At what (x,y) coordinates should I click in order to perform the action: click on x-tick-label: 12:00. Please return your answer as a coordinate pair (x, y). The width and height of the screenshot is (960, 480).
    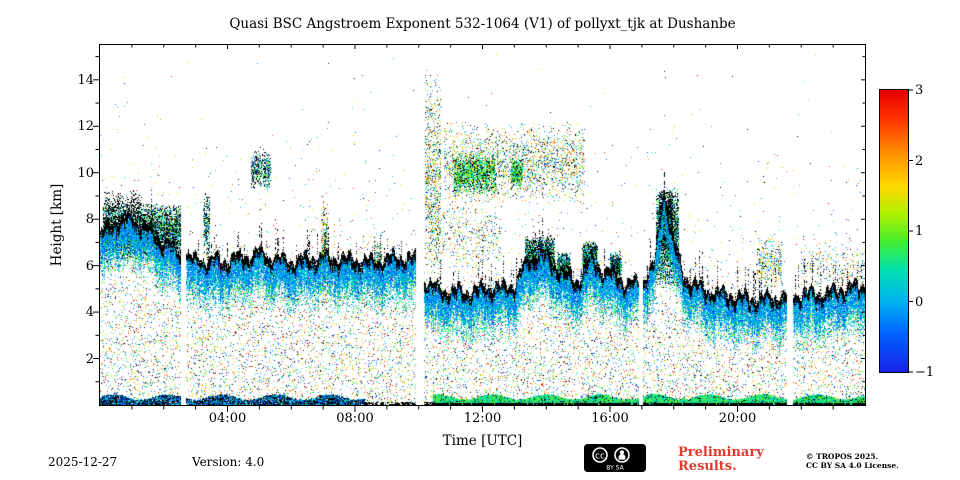
    Looking at the image, I should click on (482, 418).